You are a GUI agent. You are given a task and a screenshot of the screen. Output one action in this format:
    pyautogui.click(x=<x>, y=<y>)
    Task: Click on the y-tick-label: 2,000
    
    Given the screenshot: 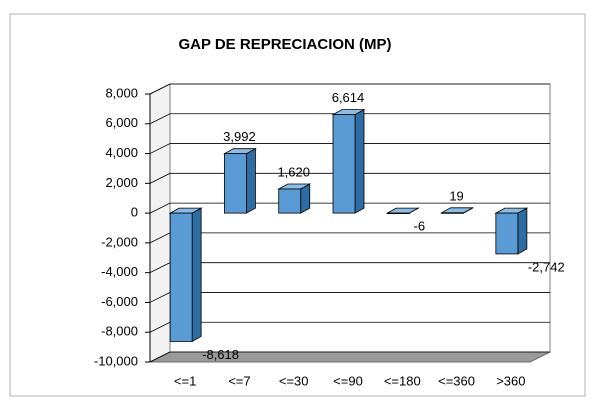 What is the action you would take?
    pyautogui.click(x=121, y=182)
    